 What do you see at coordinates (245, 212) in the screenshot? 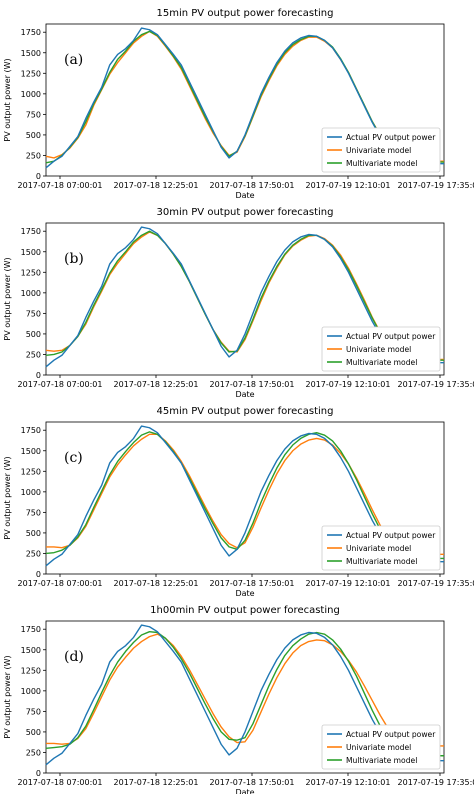
I see `chart-title: 30min PV output power forecasting` at bounding box center [245, 212].